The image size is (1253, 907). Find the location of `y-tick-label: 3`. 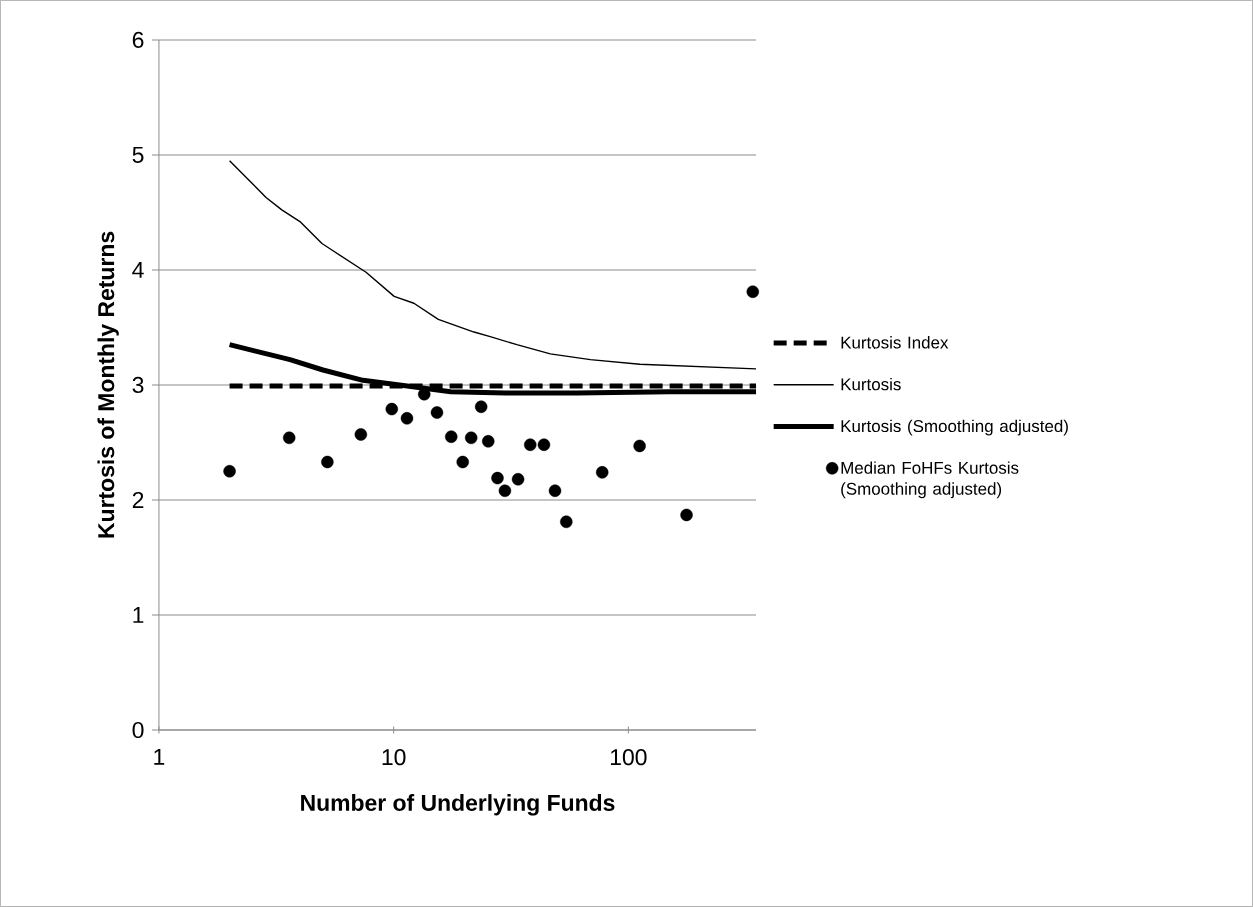

y-tick-label: 3 is located at coordinates (138, 385).